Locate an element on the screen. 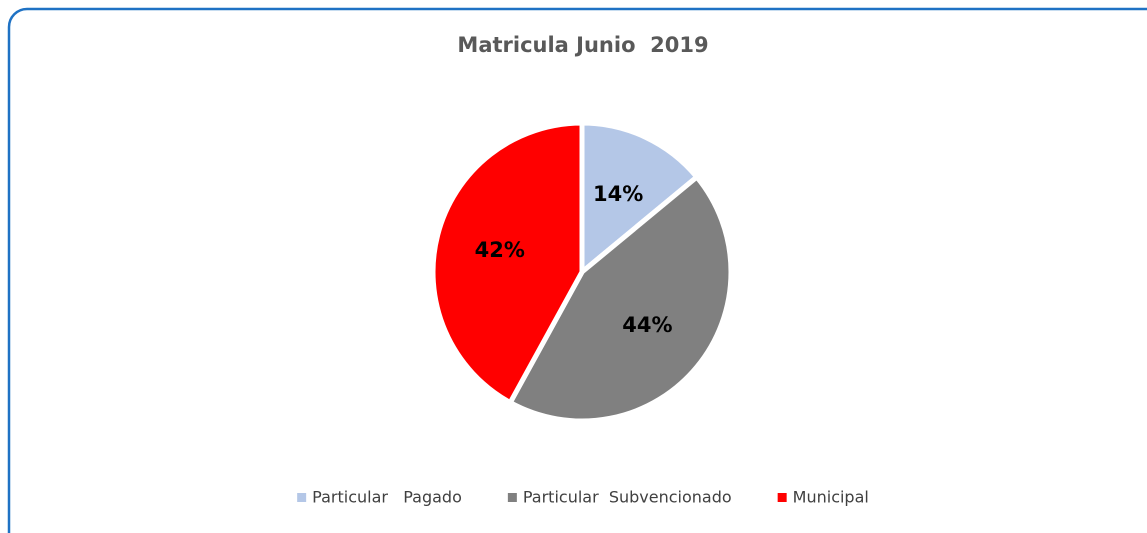 The height and width of the screenshot is (533, 1147). legend-label: Particular Subvencionado is located at coordinates (627, 497).